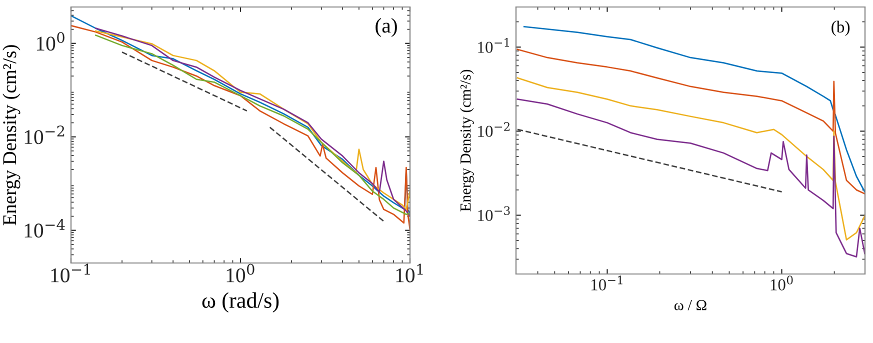 Image resolution: width=873 pixels, height=343 pixels. What do you see at coordinates (240, 302) in the screenshot?
I see `x-axis-title: ω (rad/s)` at bounding box center [240, 302].